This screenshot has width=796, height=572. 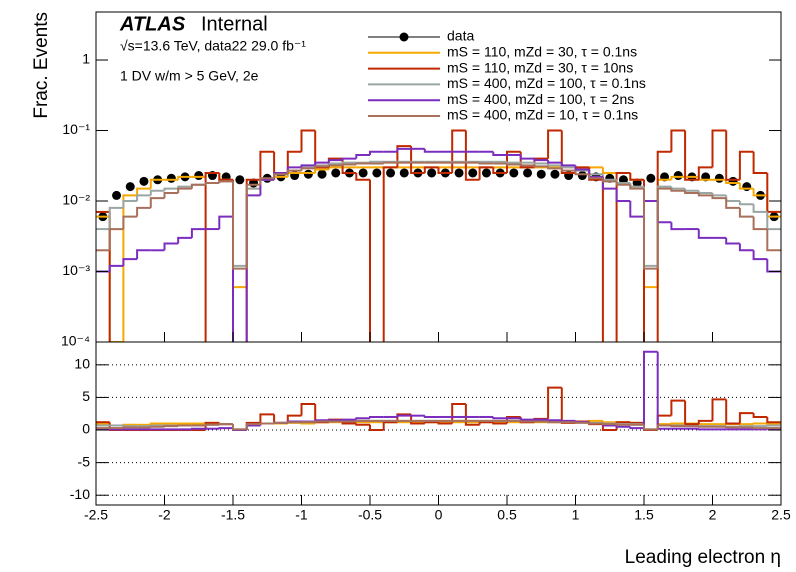 What do you see at coordinates (189, 76) in the screenshot?
I see `selection-label: 1 DV w/m > 5 GeV, 2e` at bounding box center [189, 76].